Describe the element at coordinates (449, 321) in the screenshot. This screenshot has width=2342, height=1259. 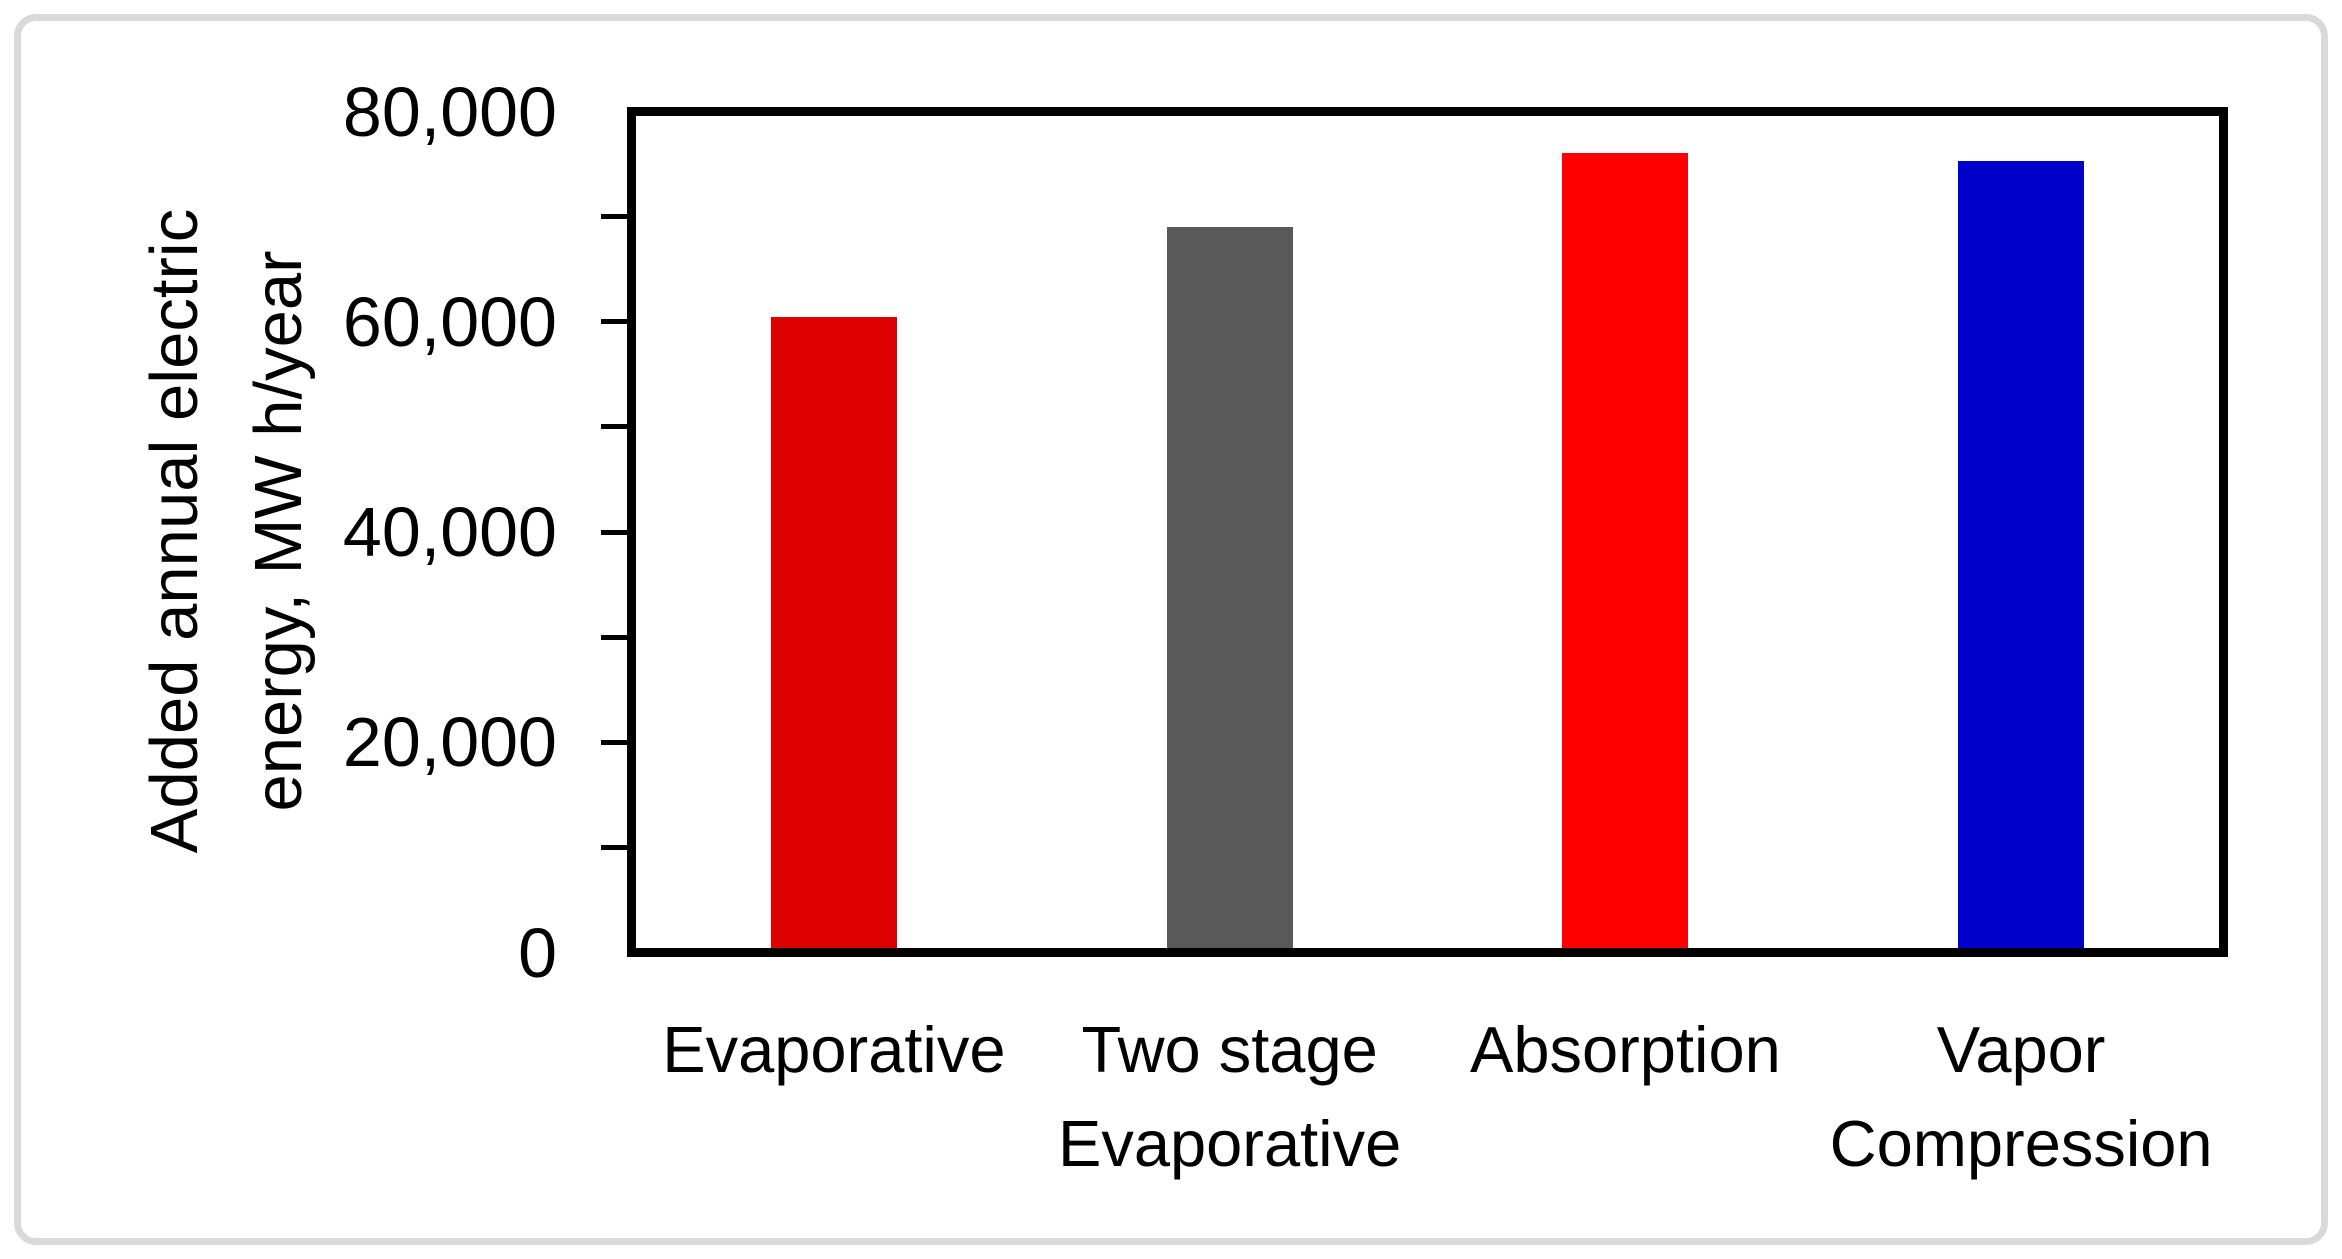
I see `y-tick-label-60-000: 60,000` at that location.